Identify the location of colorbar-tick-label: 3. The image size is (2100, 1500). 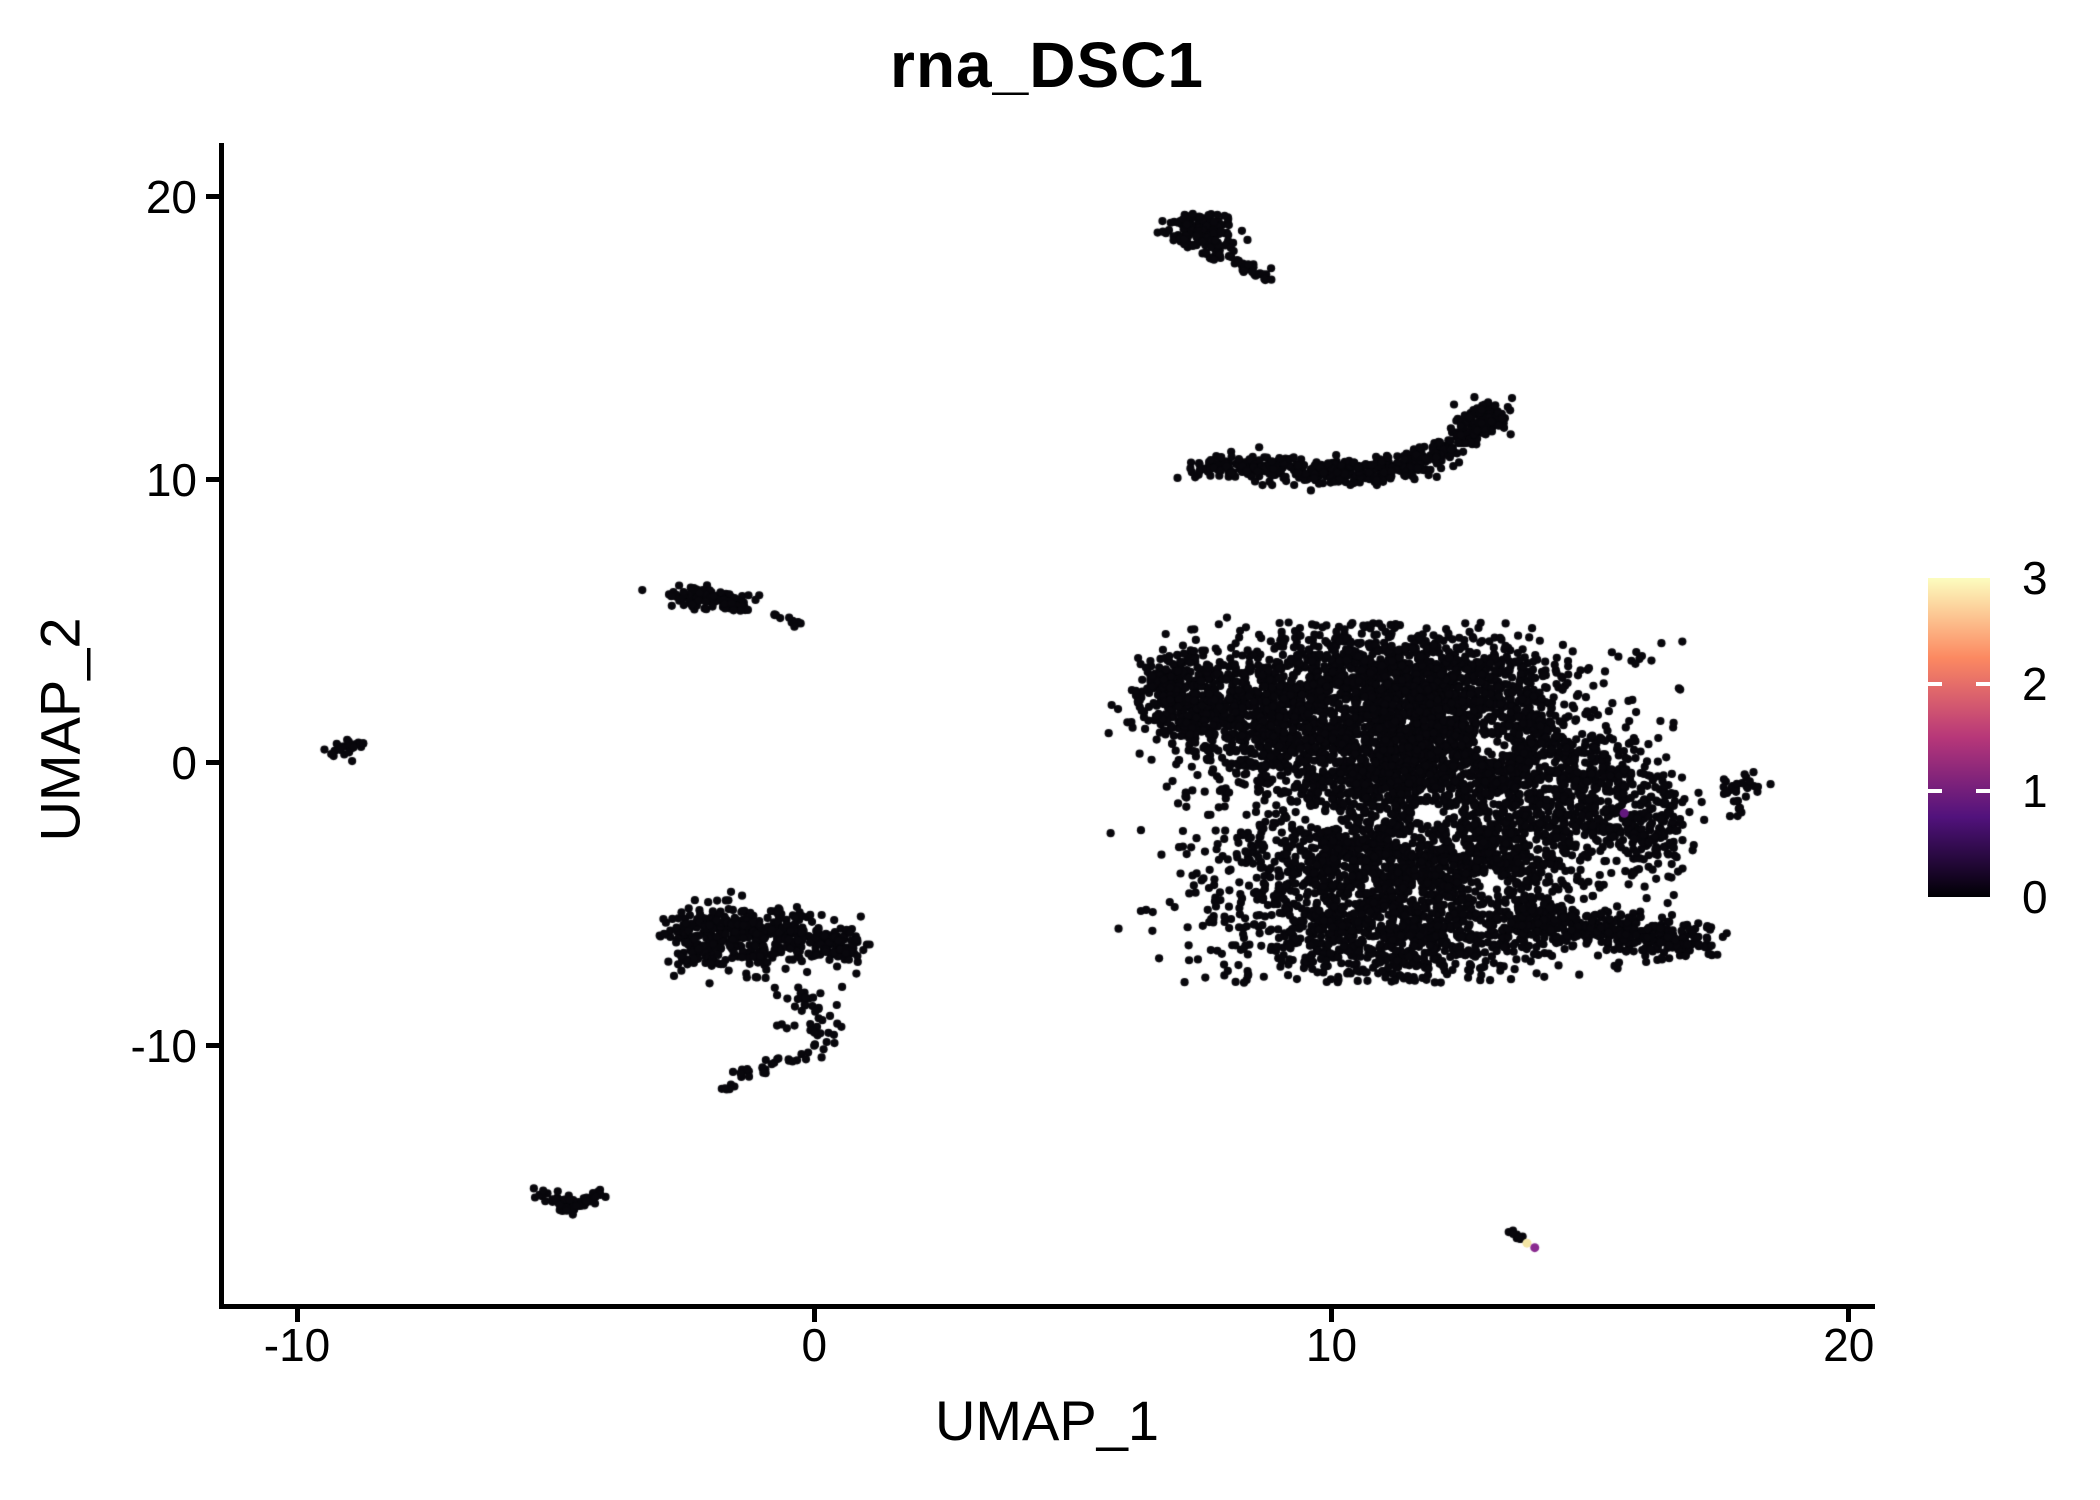
(2035, 578).